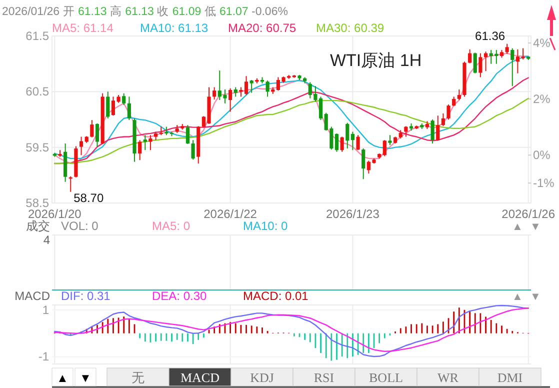 The height and width of the screenshot is (388, 559). Describe the element at coordinates (32, 296) in the screenshot. I see `y-axis-title: MACD` at that location.